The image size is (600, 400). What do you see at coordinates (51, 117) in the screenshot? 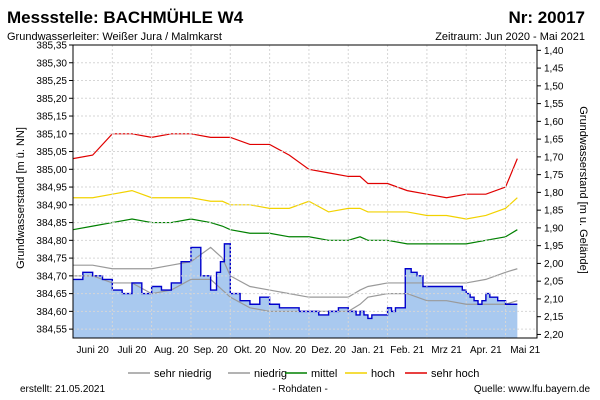
I see `y-tick-label-left: 385,15` at bounding box center [51, 117].